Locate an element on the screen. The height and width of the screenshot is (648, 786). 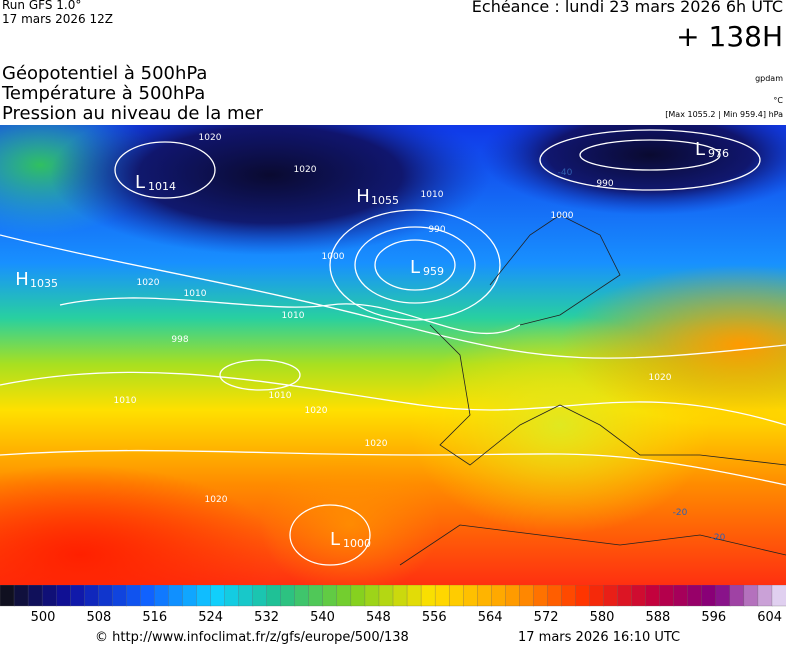
colorbar-label: 532 is located at coordinates (266, 617).